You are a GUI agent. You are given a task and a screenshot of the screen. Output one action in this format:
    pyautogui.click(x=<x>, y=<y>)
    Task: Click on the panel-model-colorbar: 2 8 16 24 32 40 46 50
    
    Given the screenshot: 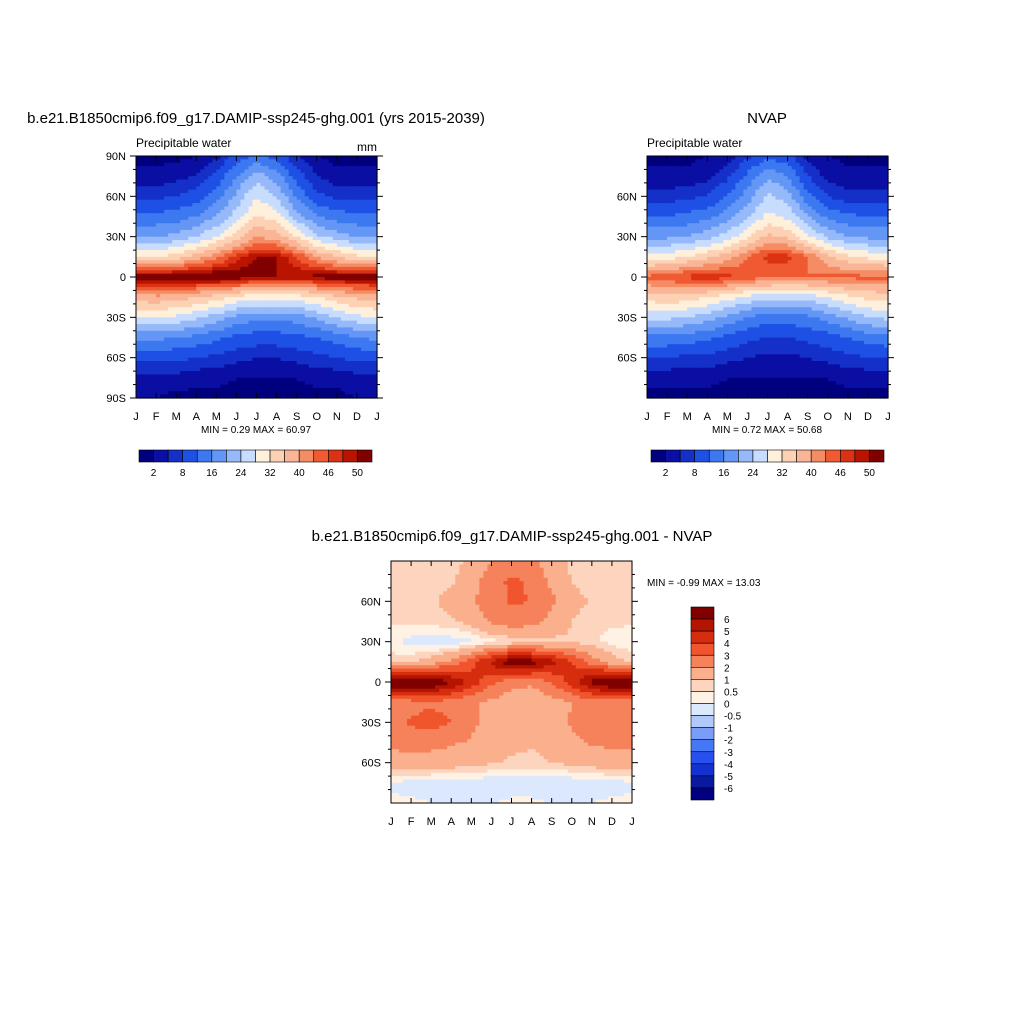 What is the action you would take?
    pyautogui.click(x=255, y=464)
    